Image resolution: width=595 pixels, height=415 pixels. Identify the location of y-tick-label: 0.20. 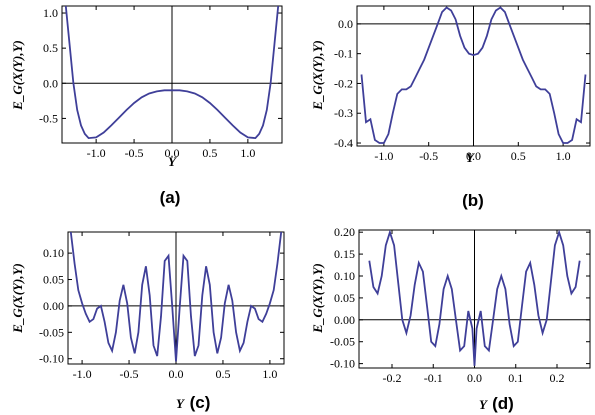
(344, 232).